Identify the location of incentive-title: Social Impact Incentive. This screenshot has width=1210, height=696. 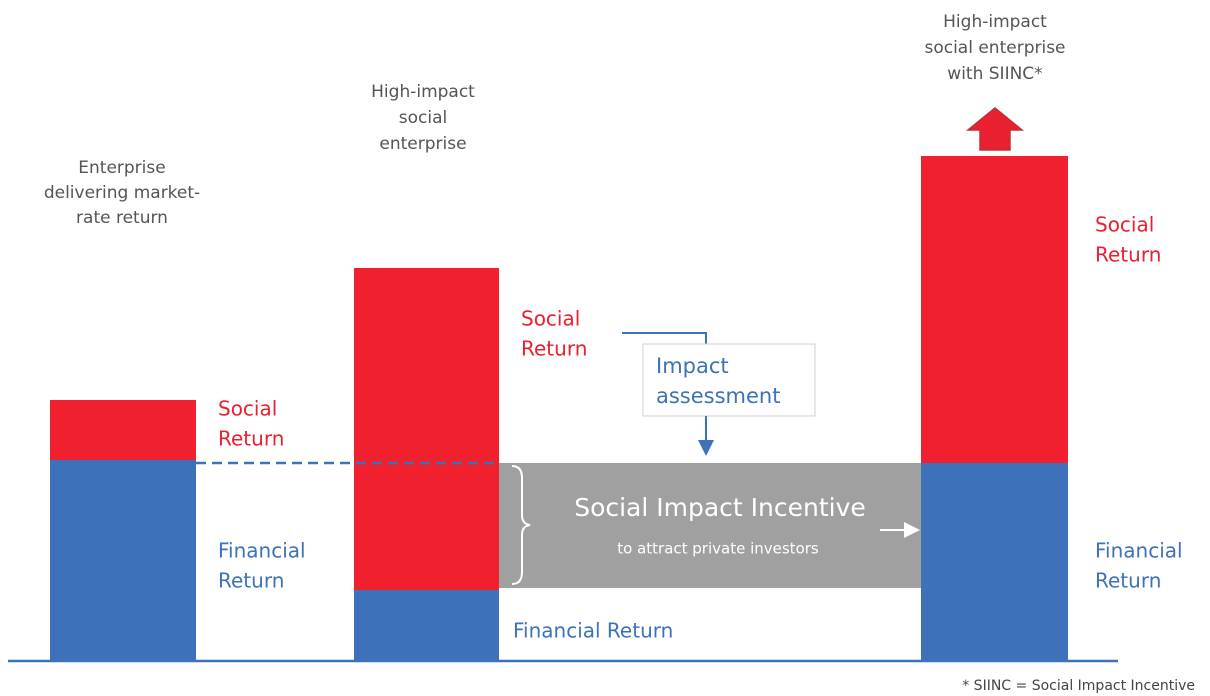
(720, 507).